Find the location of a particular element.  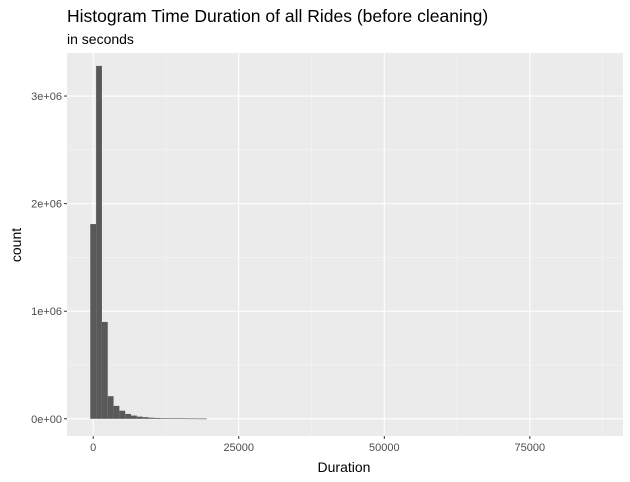

x-axis: 0 25000 50000 75000 is located at coordinates (317, 445).